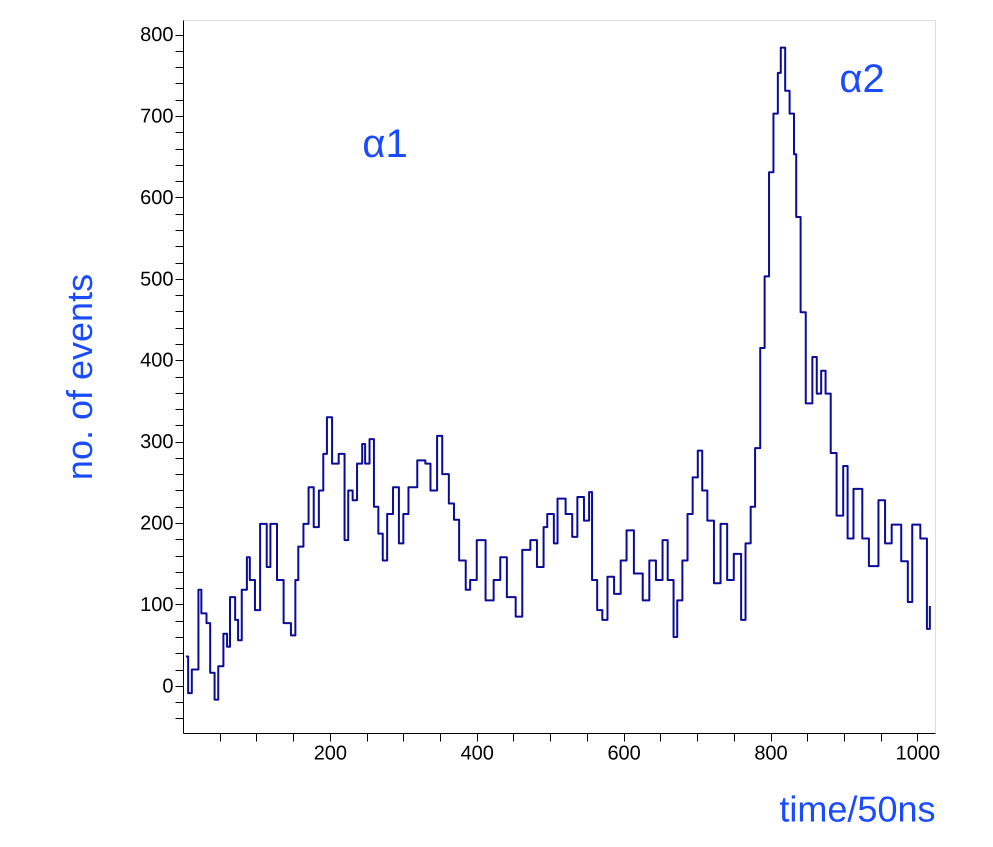 The image size is (993, 847). What do you see at coordinates (157, 442) in the screenshot?
I see `y-tick-label: 300` at bounding box center [157, 442].